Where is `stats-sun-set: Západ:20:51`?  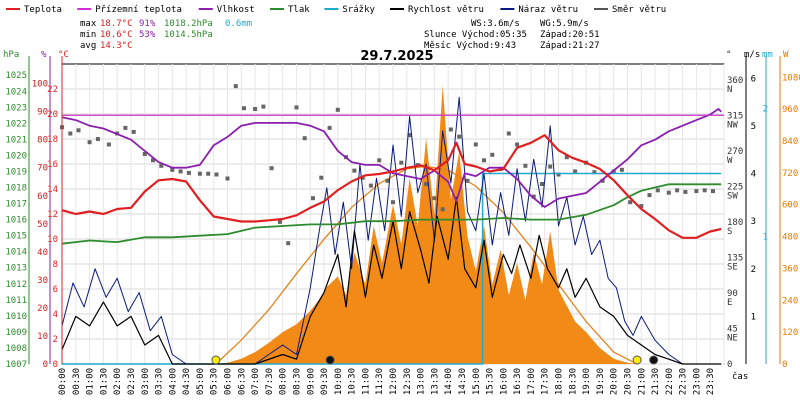 stats-sun-set: Západ:20:51 is located at coordinates (570, 35).